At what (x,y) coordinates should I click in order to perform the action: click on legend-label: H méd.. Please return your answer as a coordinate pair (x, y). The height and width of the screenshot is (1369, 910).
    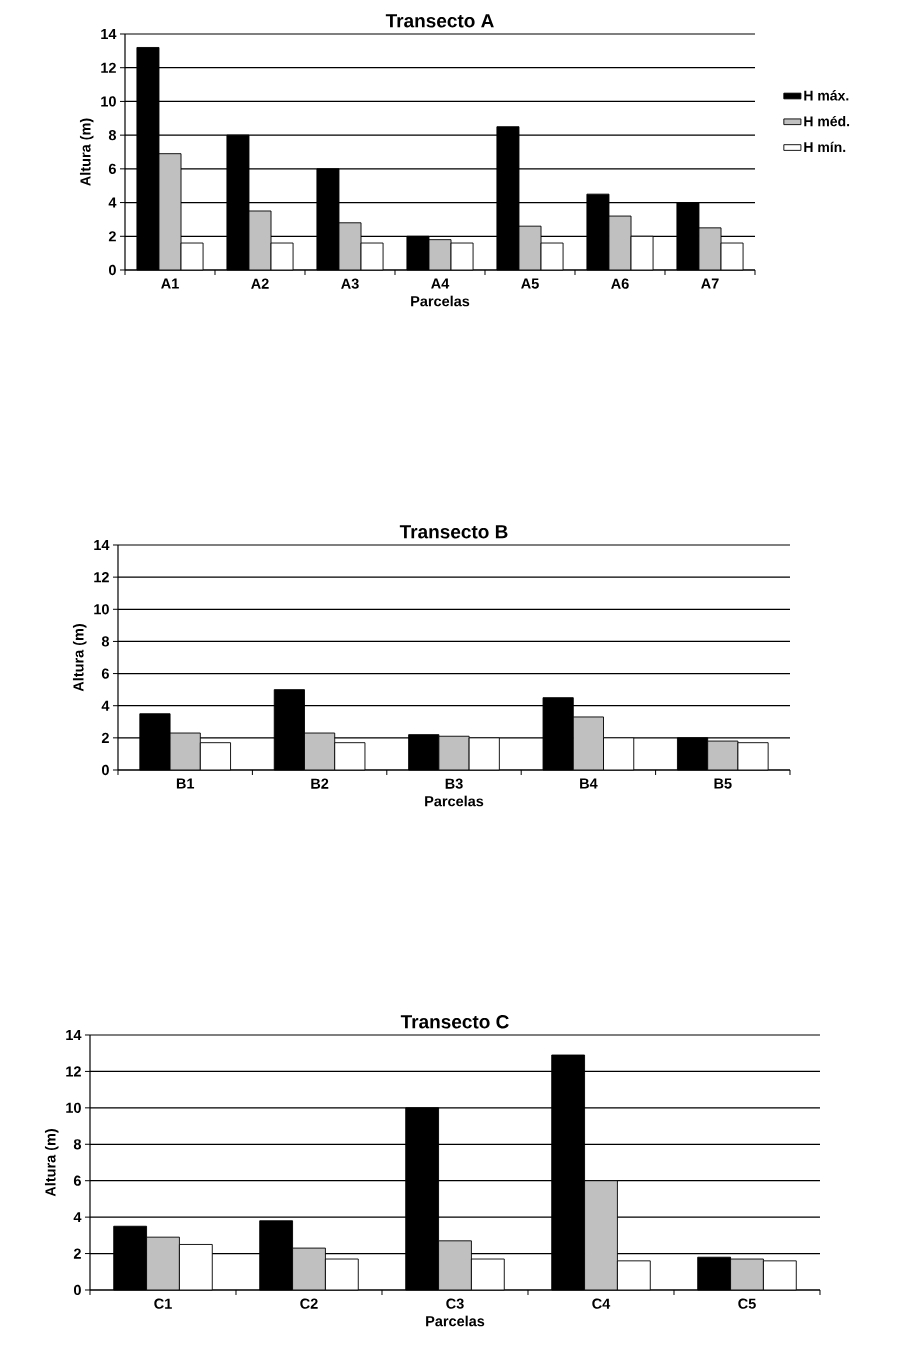
    Looking at the image, I should click on (827, 121).